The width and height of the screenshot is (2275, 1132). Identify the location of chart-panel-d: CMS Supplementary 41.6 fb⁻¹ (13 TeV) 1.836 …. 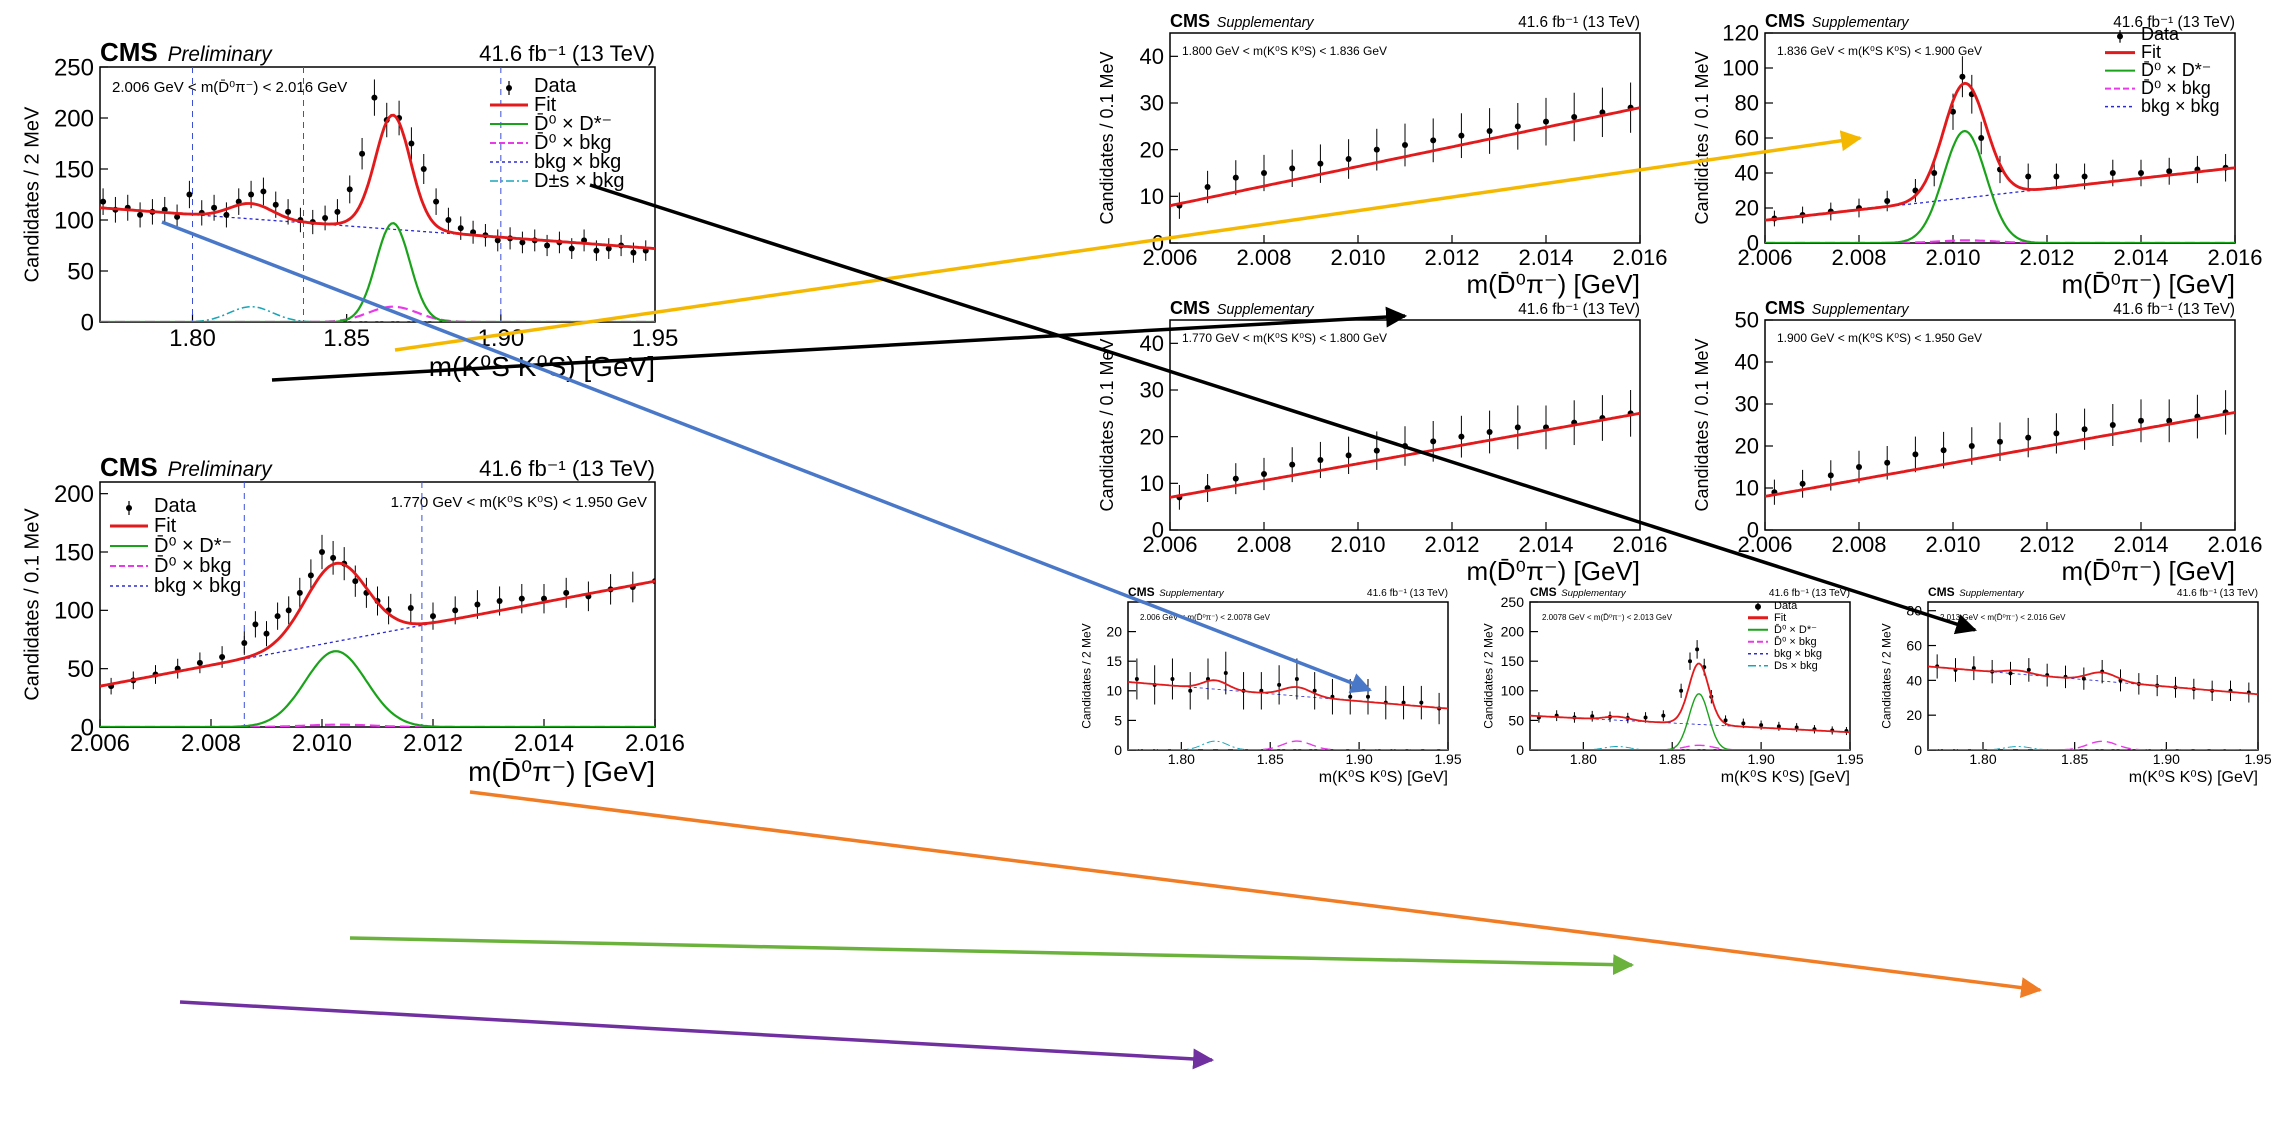
(1977, 155).